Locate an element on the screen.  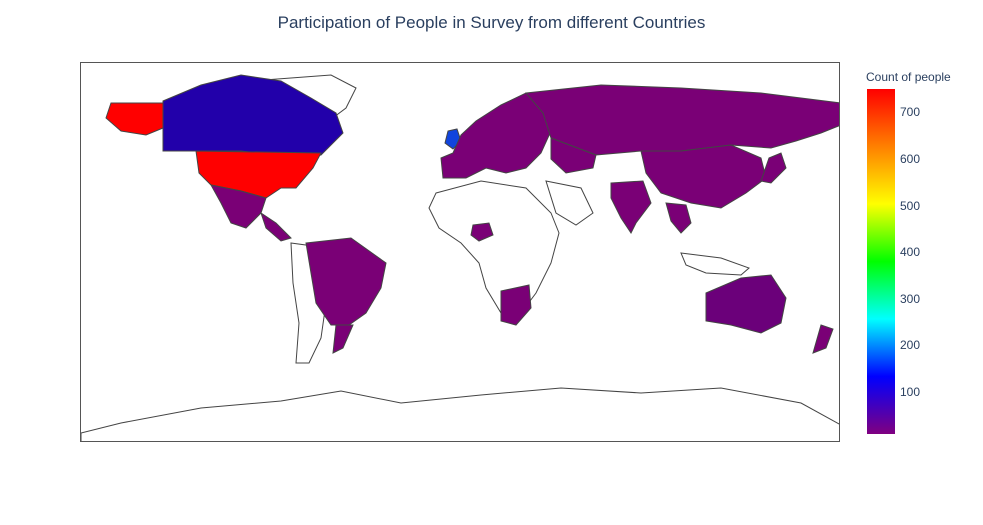
country-kazakhstan is located at coordinates (573, 155).